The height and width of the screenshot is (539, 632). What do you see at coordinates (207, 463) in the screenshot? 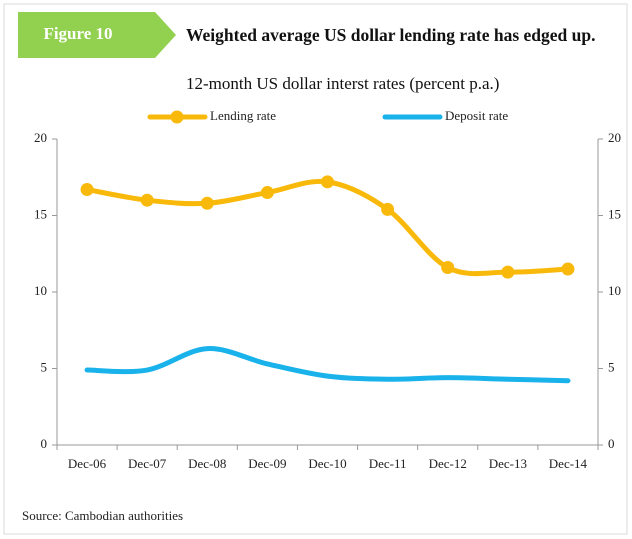
I see `x-tick-label: Dec-08` at bounding box center [207, 463].